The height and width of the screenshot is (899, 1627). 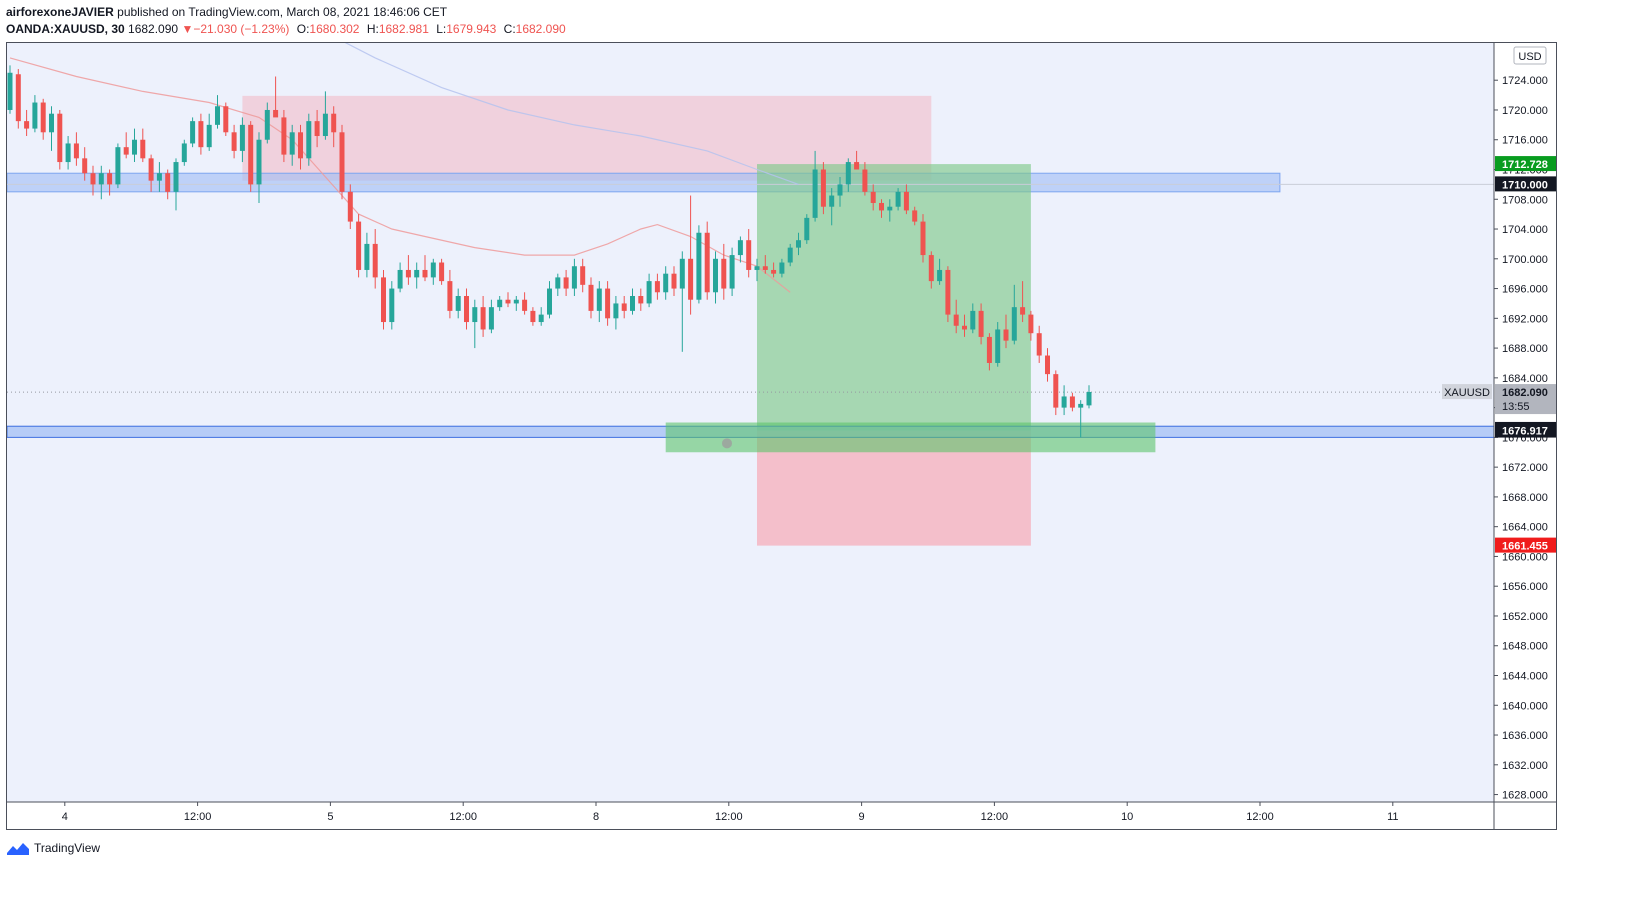 What do you see at coordinates (1525, 111) in the screenshot?
I see `y-tick-label: 1720.000` at bounding box center [1525, 111].